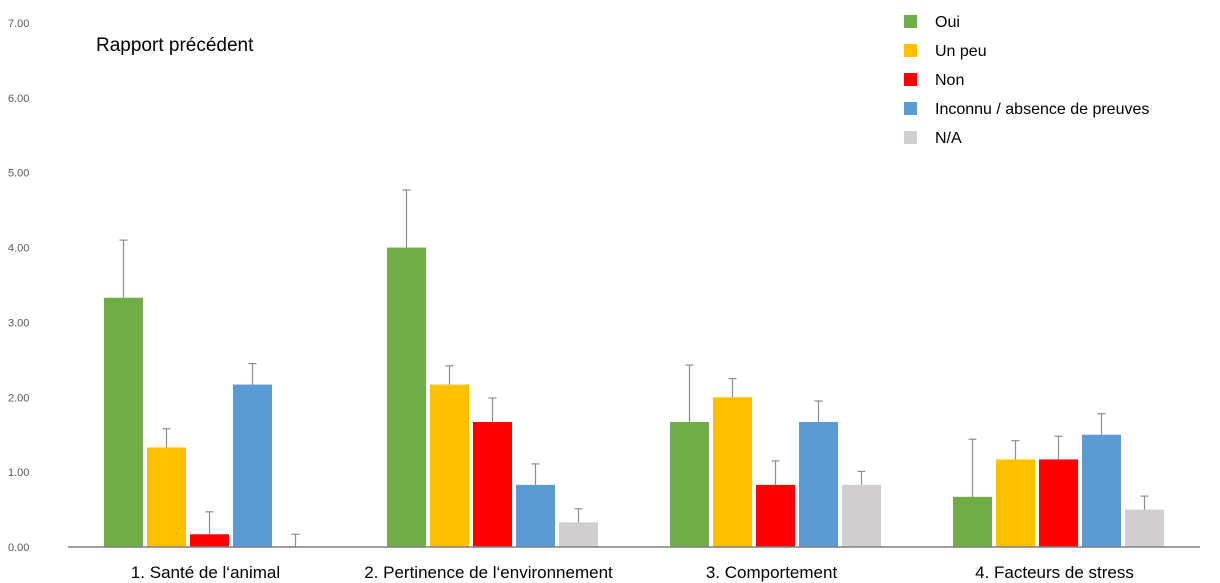  Describe the element at coordinates (948, 138) in the screenshot. I see `legend-item-label: N/A` at that location.